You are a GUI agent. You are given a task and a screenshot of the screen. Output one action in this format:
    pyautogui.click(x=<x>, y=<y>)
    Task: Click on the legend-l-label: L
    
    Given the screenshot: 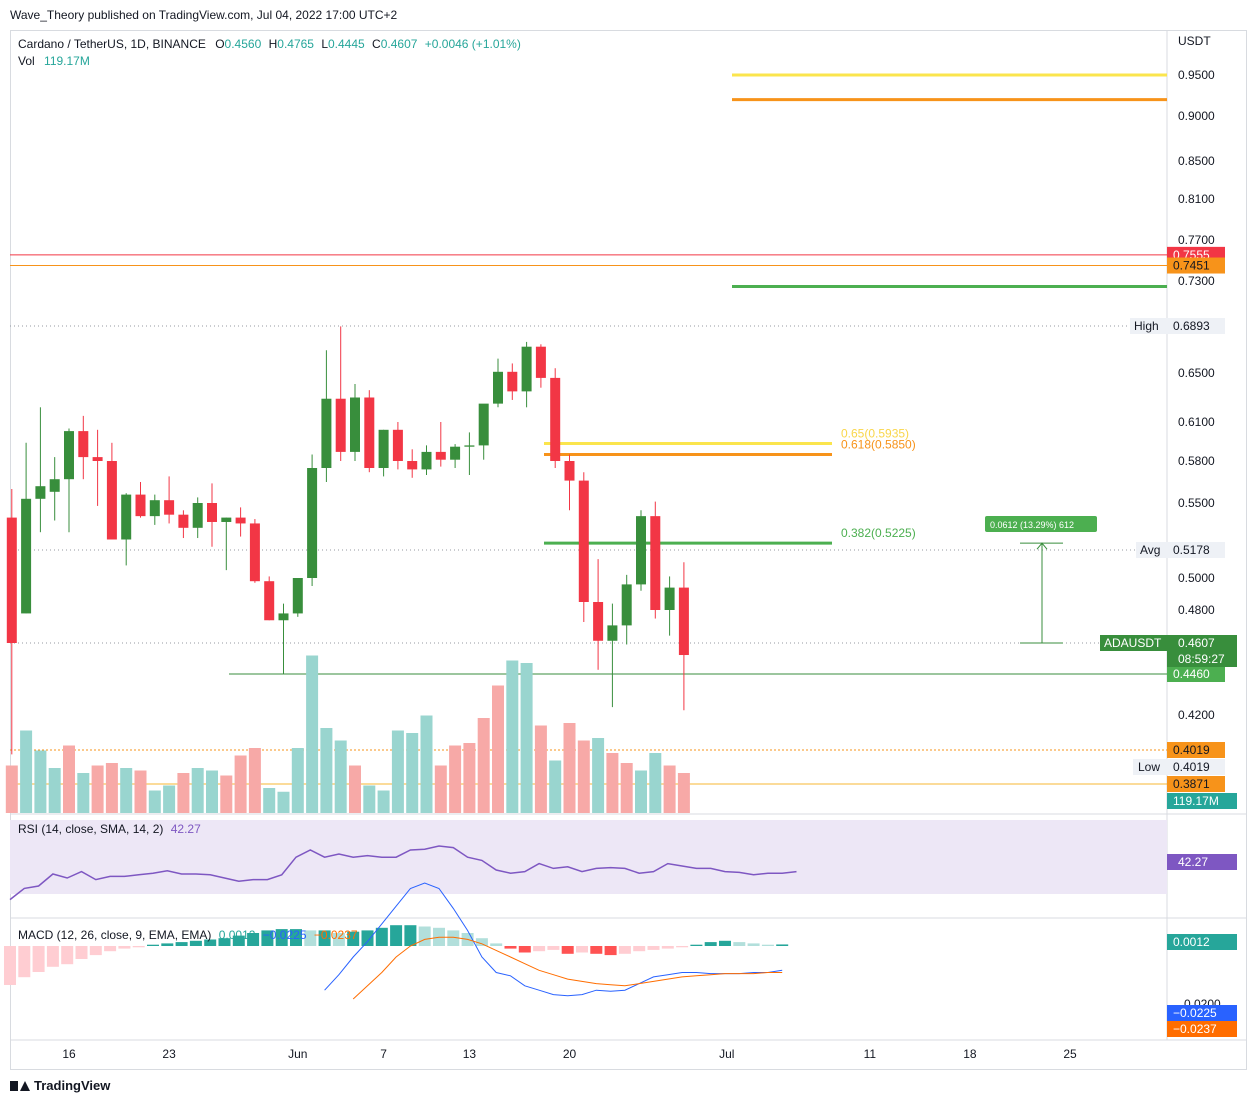 What is the action you would take?
    pyautogui.click(x=324, y=44)
    